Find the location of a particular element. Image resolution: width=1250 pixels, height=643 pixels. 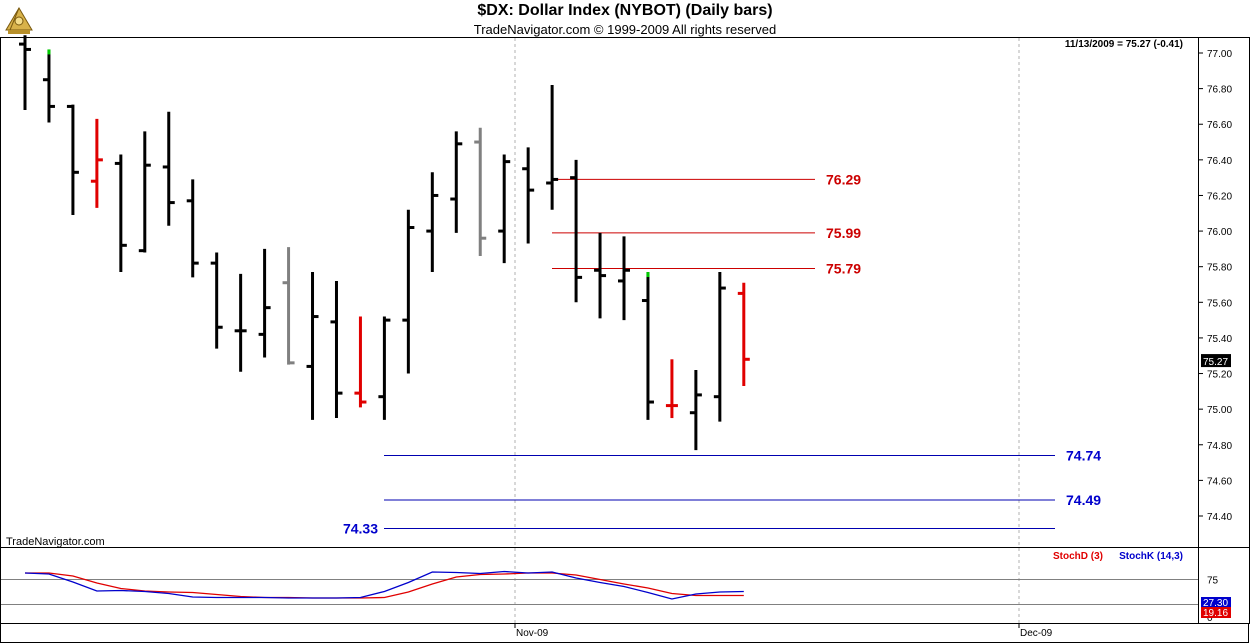

price-tick-label: 76.60 is located at coordinates (1219, 125).